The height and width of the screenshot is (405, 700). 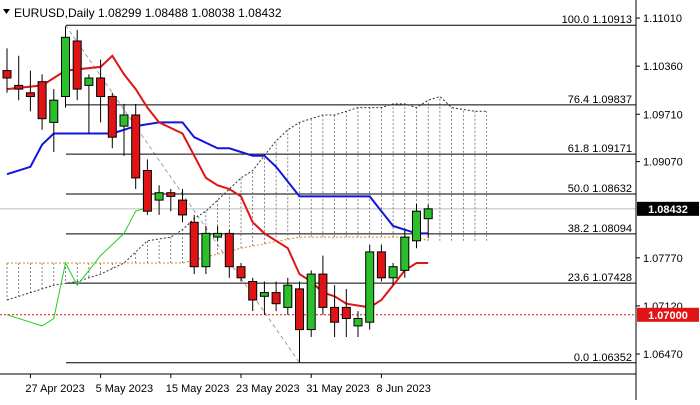 What do you see at coordinates (600, 149) in the screenshot?
I see `fib-level-label: 61.8 1.09171` at bounding box center [600, 149].